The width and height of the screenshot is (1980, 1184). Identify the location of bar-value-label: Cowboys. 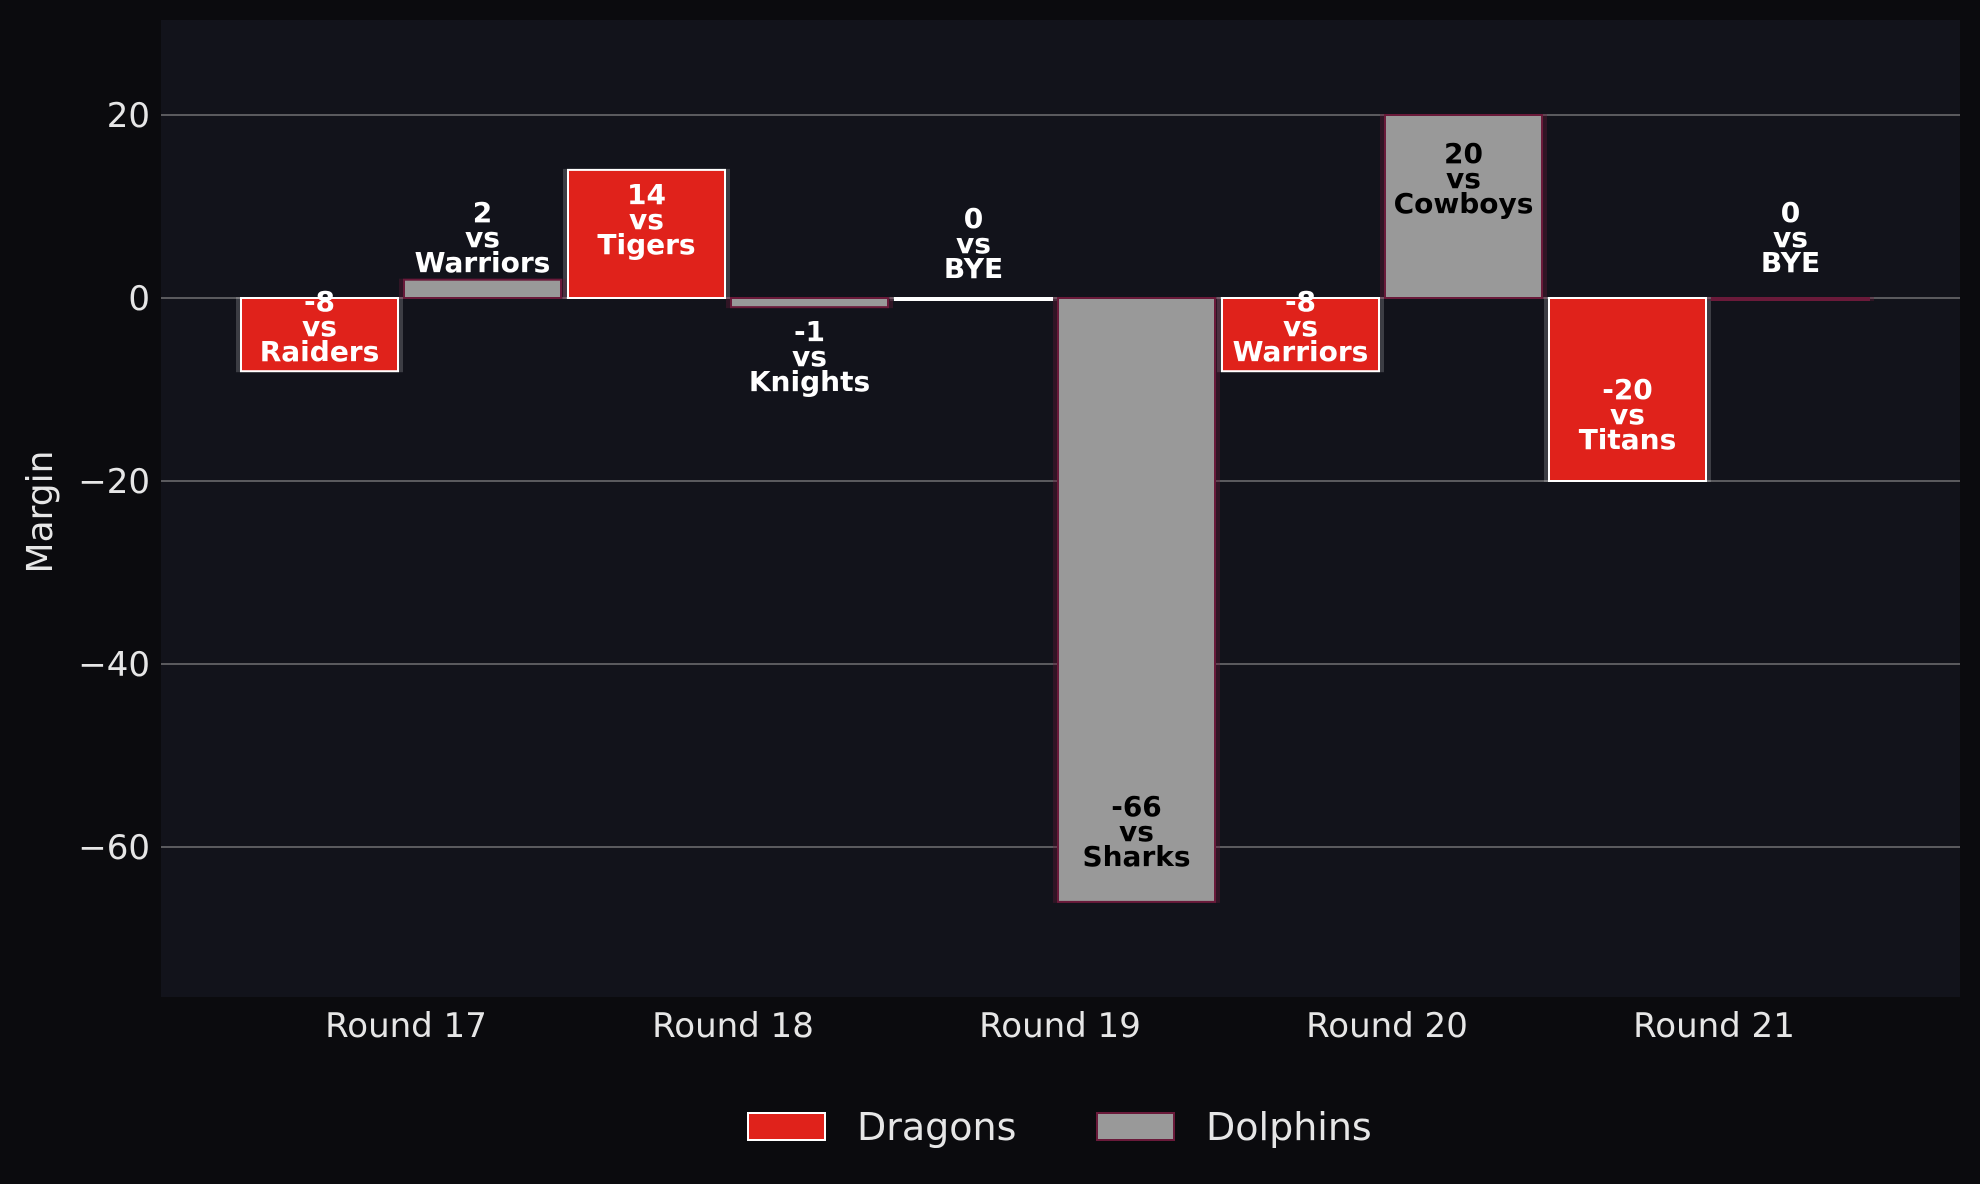
(1464, 203).